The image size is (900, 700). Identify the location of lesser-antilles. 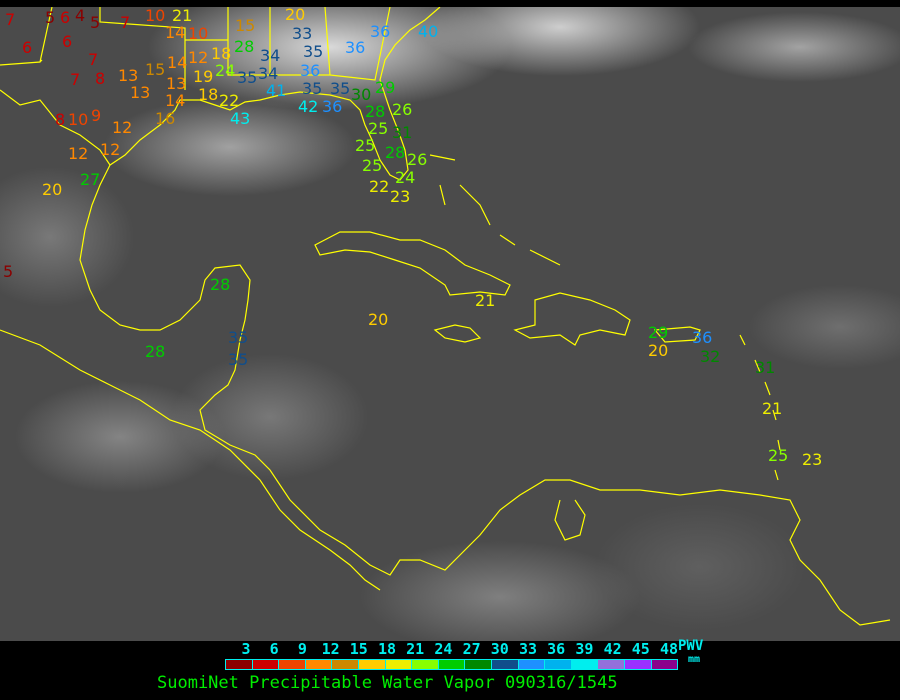
(760, 407).